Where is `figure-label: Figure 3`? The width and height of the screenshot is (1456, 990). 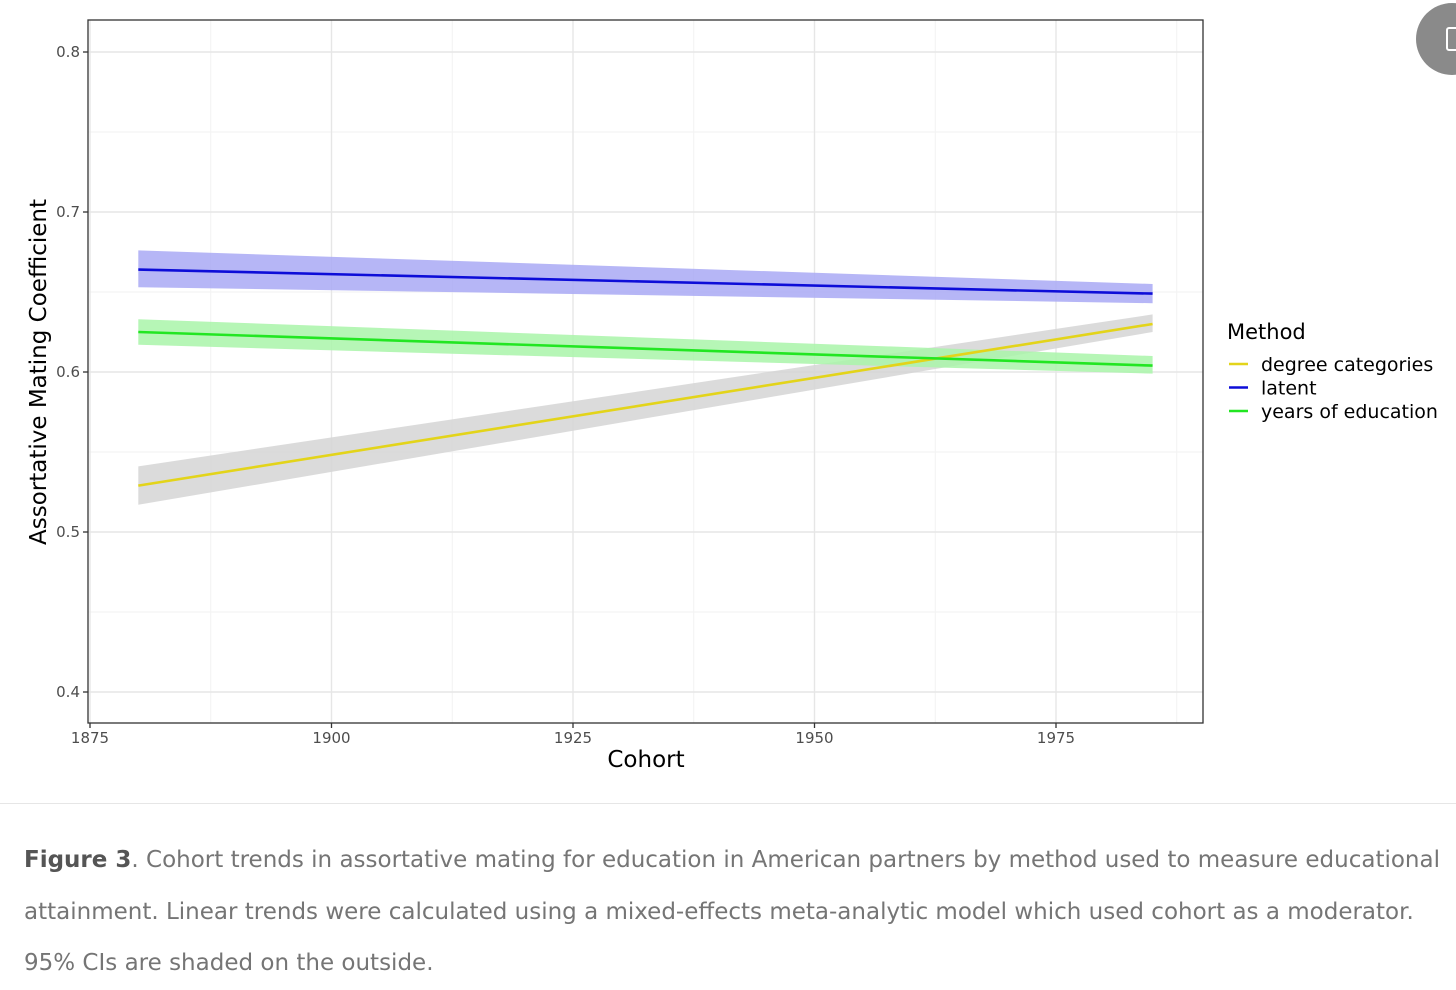
figure-label: Figure 3 is located at coordinates (78, 860).